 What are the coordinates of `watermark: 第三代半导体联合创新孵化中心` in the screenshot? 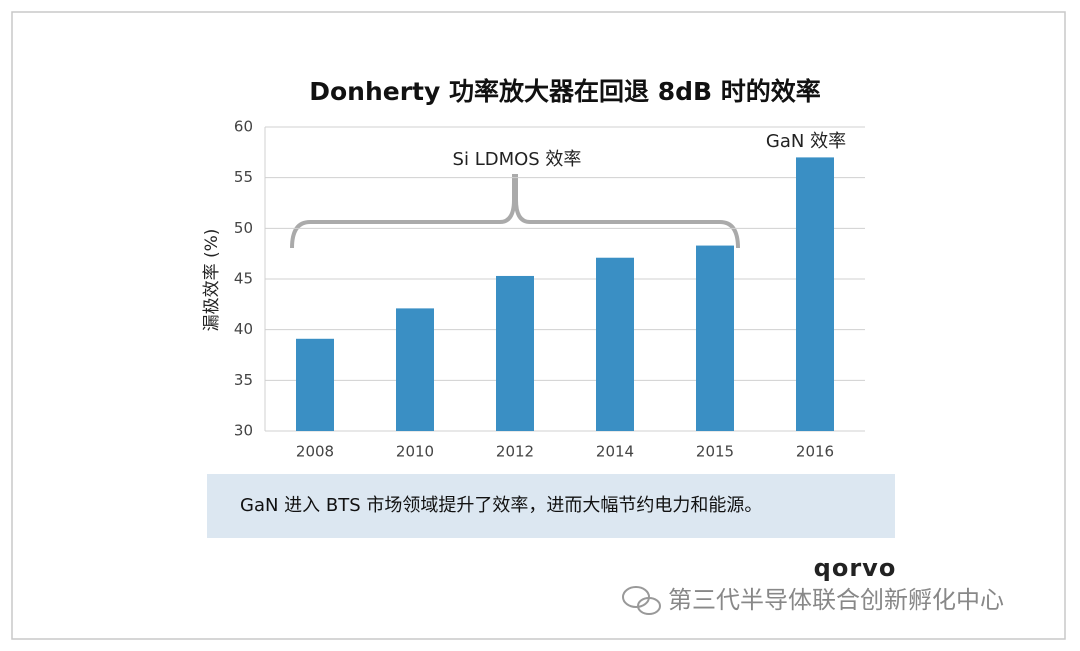 It's located at (836, 600).